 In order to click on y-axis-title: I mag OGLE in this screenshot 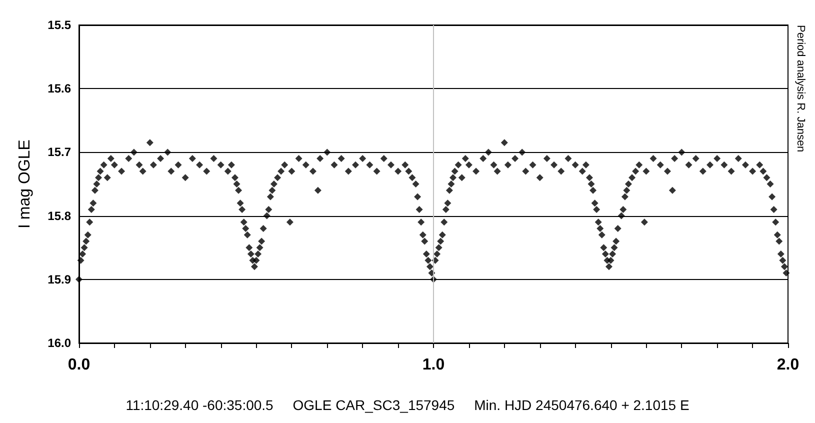, I will do `click(25, 184)`.